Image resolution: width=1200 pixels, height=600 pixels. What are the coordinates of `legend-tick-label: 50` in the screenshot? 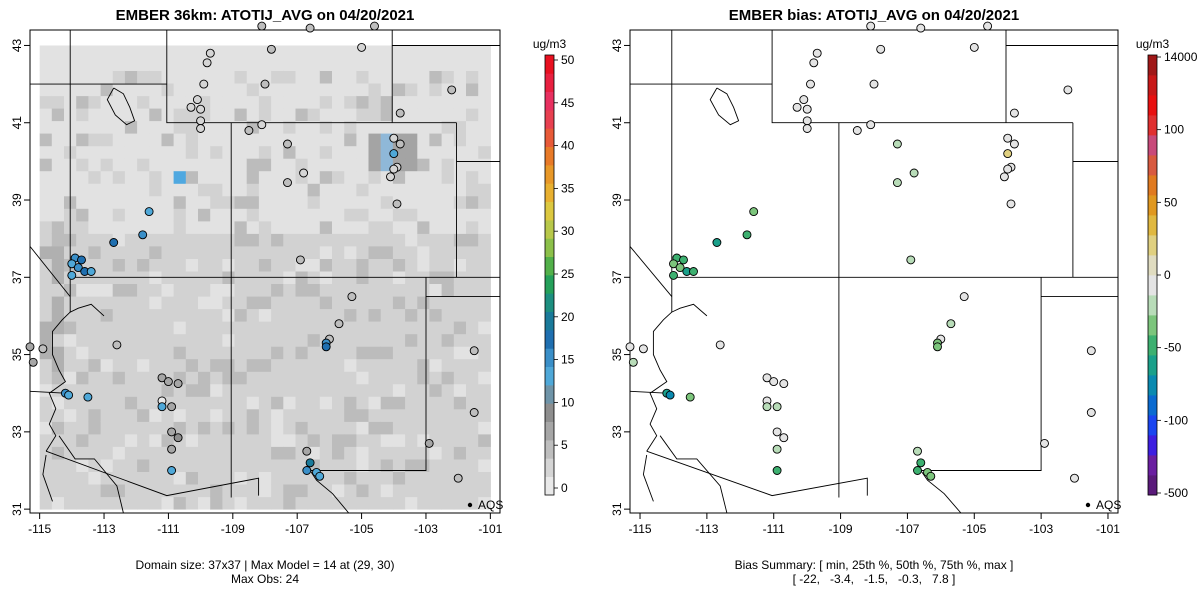 It's located at (1171, 202).